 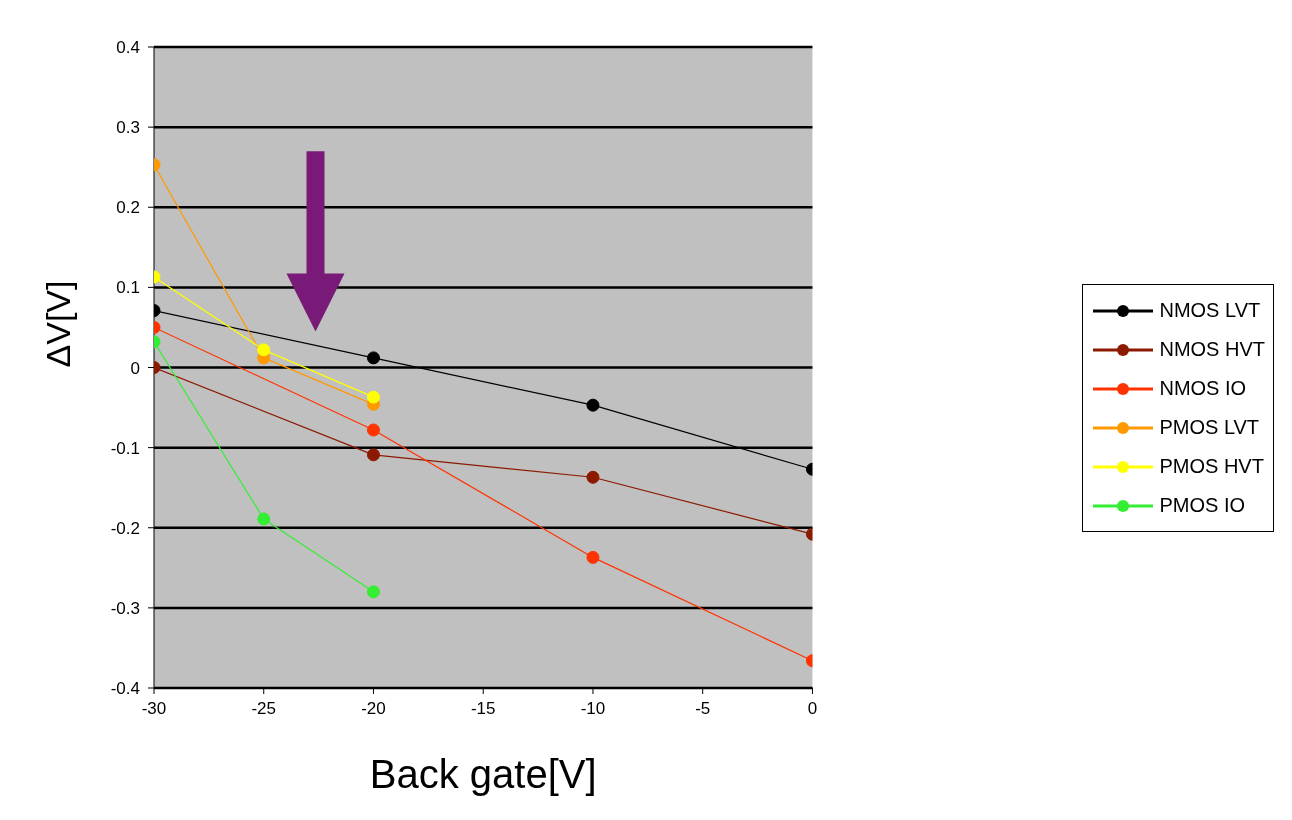 What do you see at coordinates (703, 709) in the screenshot?
I see `x-tick-label: -5` at bounding box center [703, 709].